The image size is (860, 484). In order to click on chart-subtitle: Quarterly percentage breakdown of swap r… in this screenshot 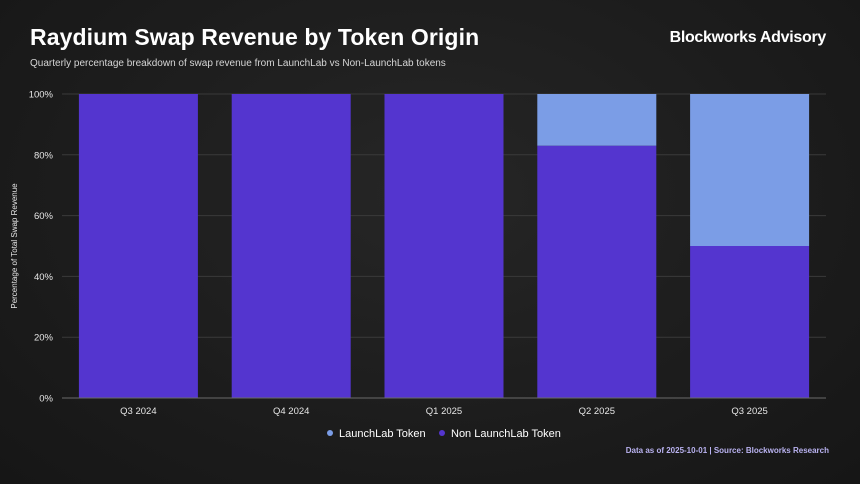, I will do `click(238, 63)`.